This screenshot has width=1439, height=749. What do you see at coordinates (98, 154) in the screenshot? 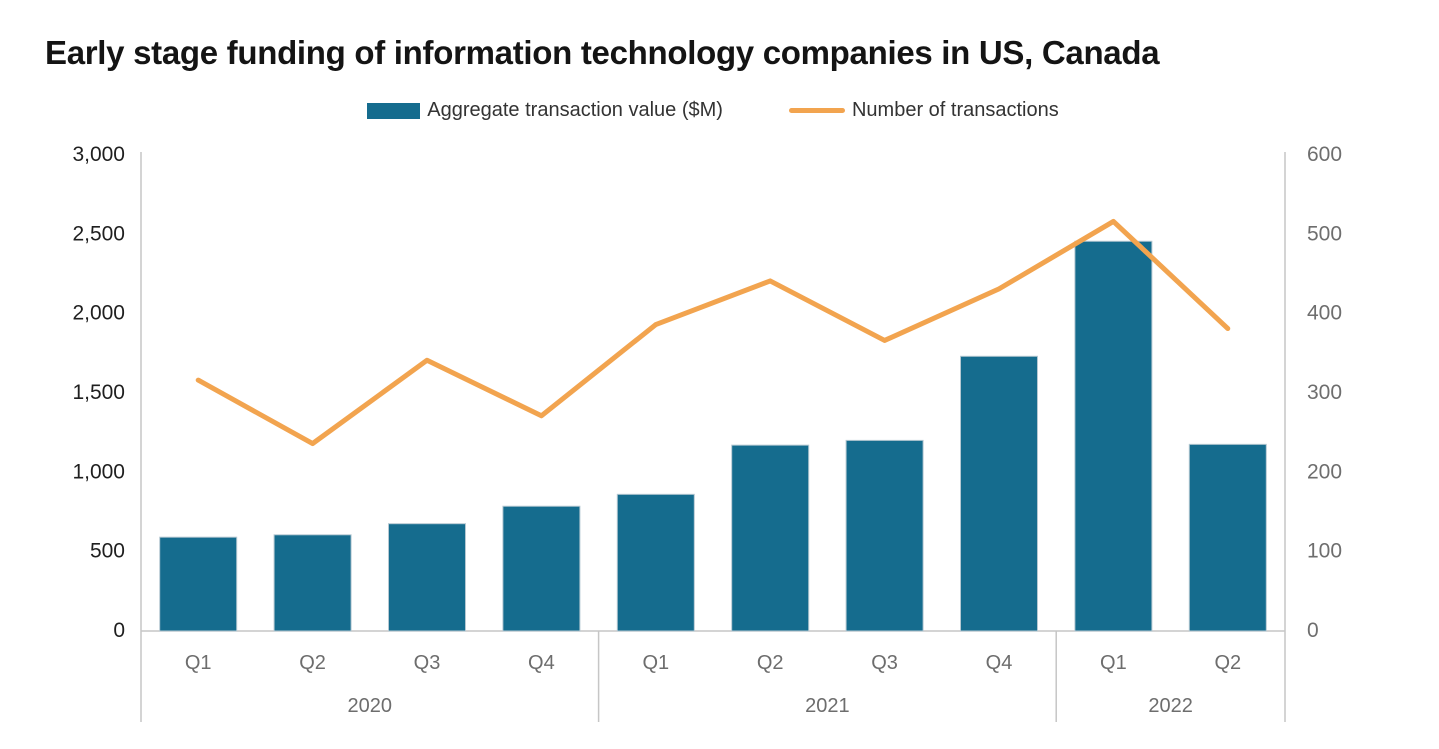
I see `left-axis-tick-label: 3,000` at bounding box center [98, 154].